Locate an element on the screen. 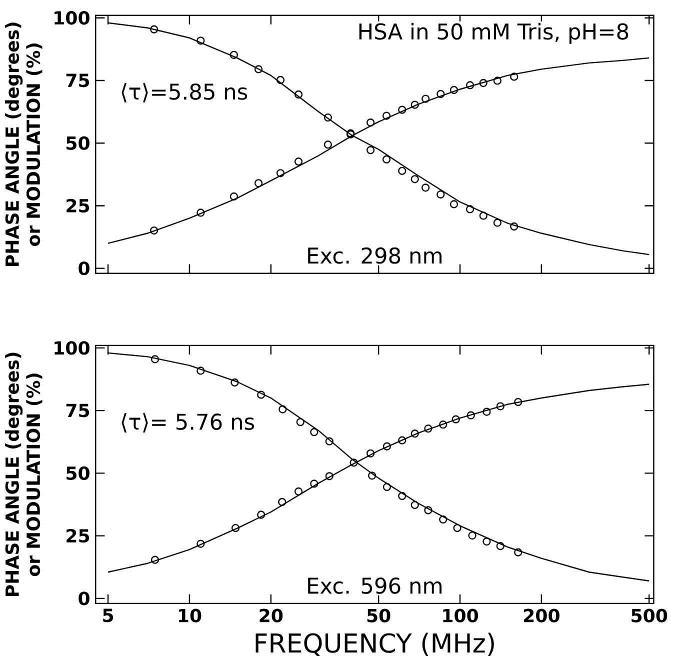 Image resolution: width=673 pixels, height=661 pixels. x-tick-label: 200 is located at coordinates (542, 615).